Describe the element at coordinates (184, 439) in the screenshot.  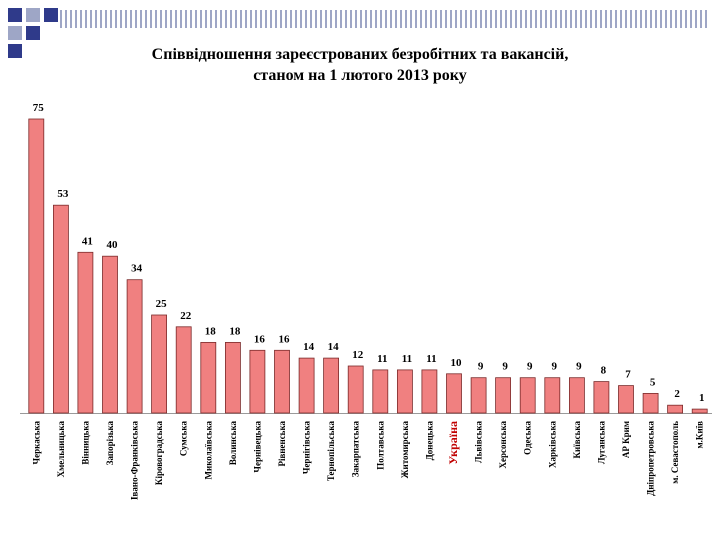
I see `category-label-7: Сумська` at that location.